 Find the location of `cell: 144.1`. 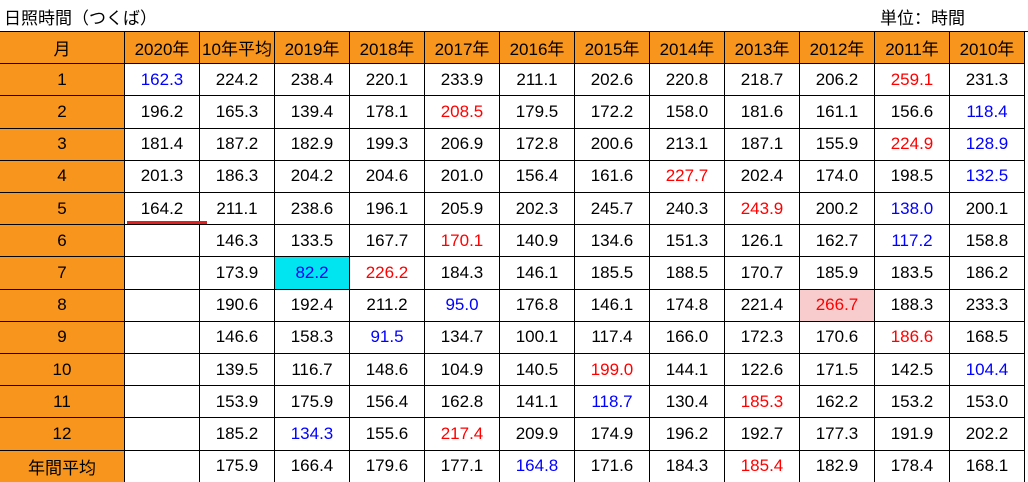

cell: 144.1 is located at coordinates (687, 370).